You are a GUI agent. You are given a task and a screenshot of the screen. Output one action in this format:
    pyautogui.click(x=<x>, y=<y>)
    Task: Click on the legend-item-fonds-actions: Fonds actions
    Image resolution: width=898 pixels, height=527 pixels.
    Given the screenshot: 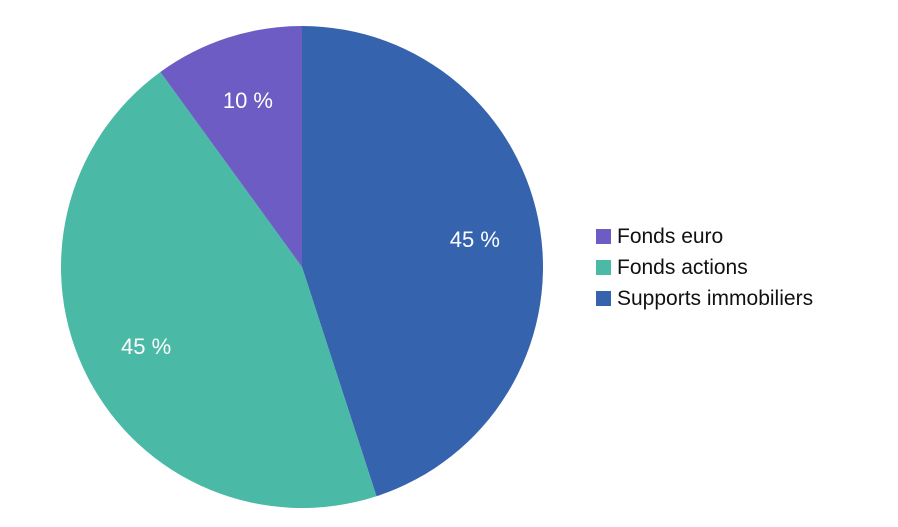 What is the action you would take?
    pyautogui.click(x=704, y=267)
    